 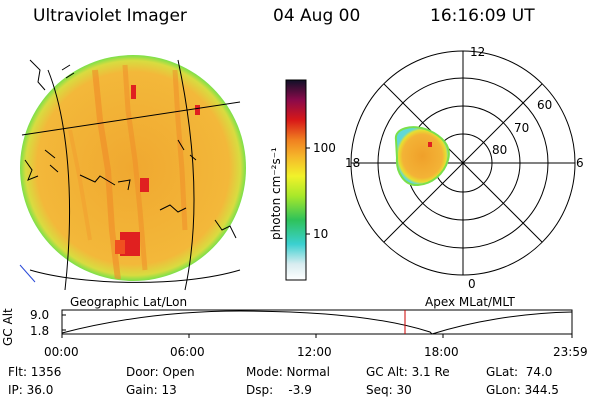 I want to click on left-panel-caption: Geographic Lat/Lon, so click(x=129, y=302).